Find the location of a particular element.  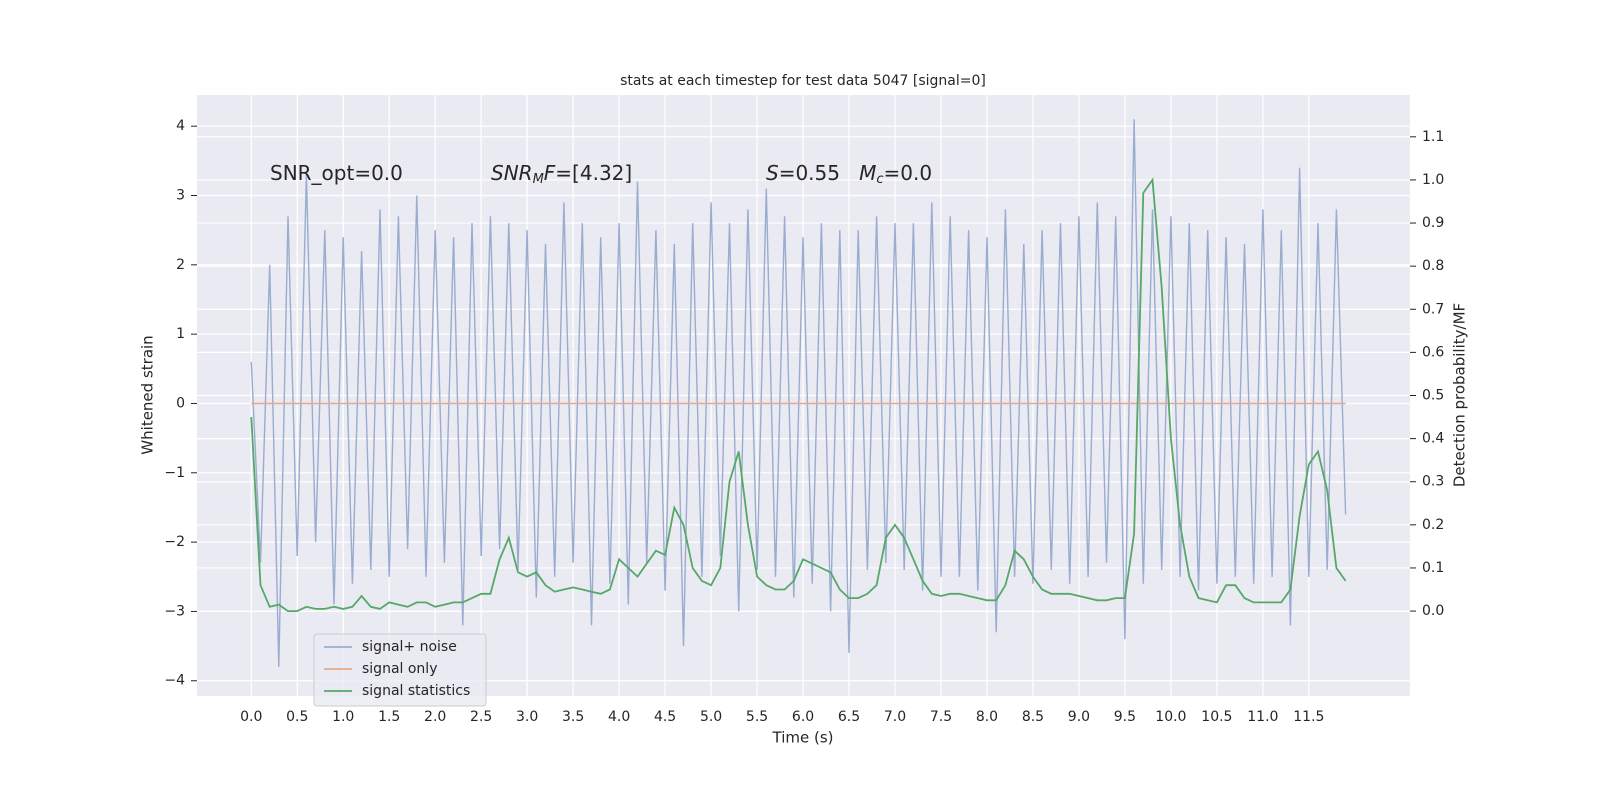

annotation-part: =0.55 is located at coordinates (819, 173).